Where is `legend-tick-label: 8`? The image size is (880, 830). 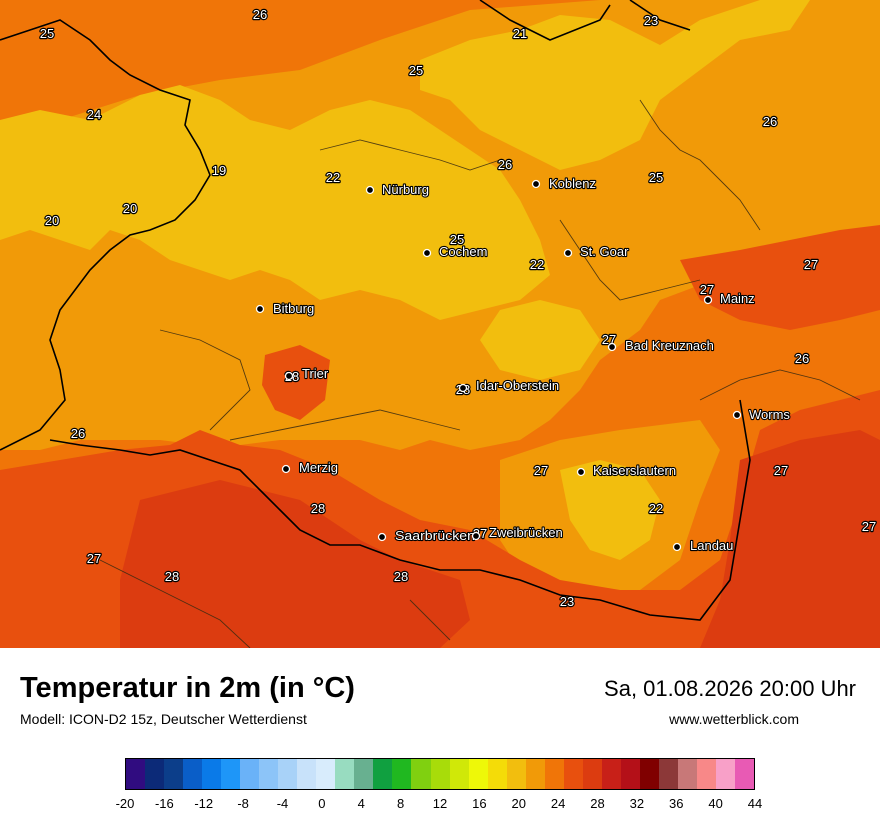 legend-tick-label: 8 is located at coordinates (401, 803).